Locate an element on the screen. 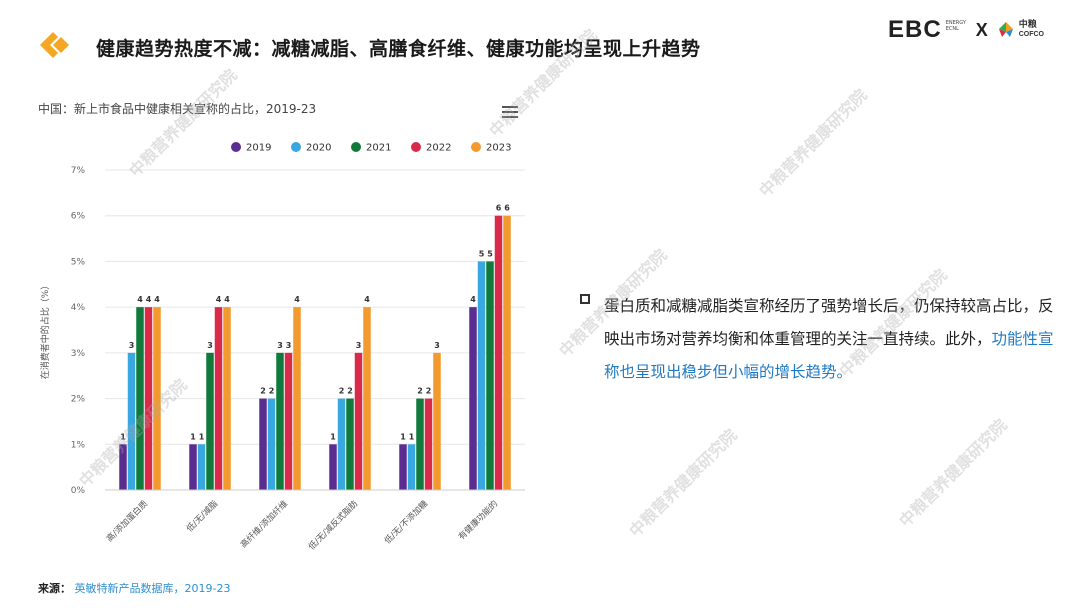 This screenshot has height=608, width=1080. diamond-logo-icon is located at coordinates (56, 45).